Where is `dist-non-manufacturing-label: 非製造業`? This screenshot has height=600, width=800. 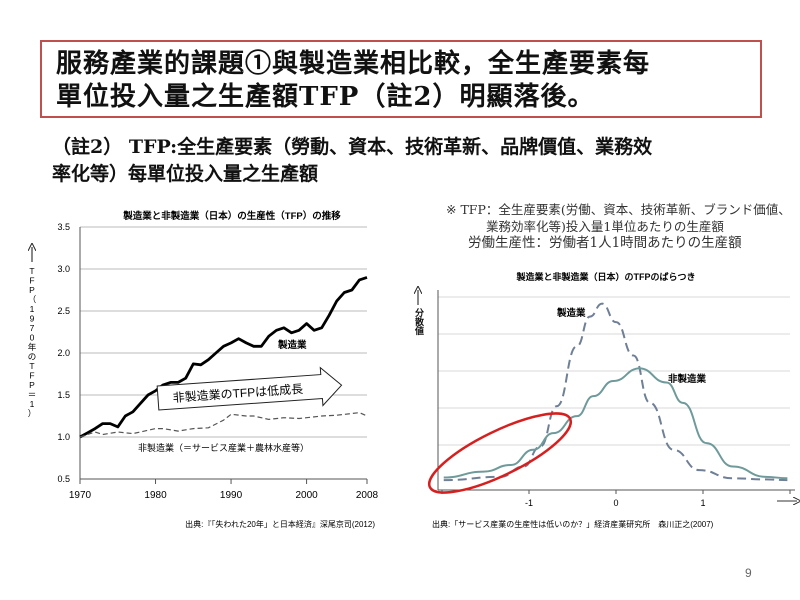
dist-non-manufacturing-label: 非製造業 is located at coordinates (687, 379).